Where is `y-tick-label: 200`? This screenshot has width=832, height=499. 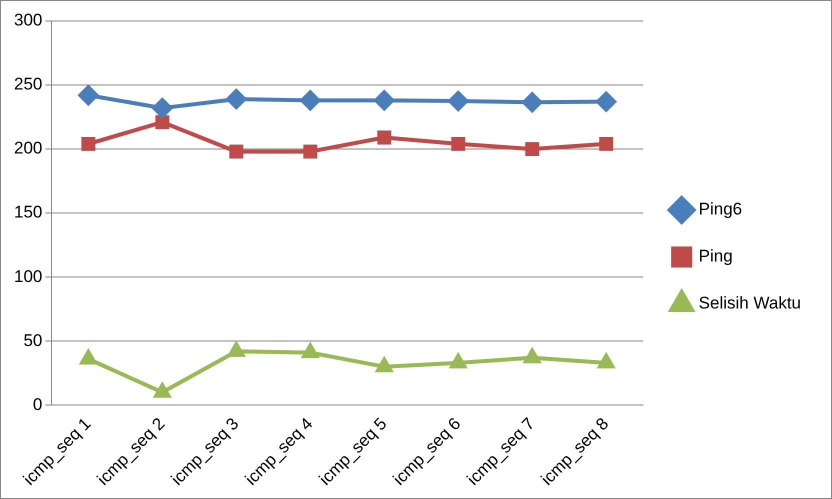
y-tick-label: 200 is located at coordinates (28, 148).